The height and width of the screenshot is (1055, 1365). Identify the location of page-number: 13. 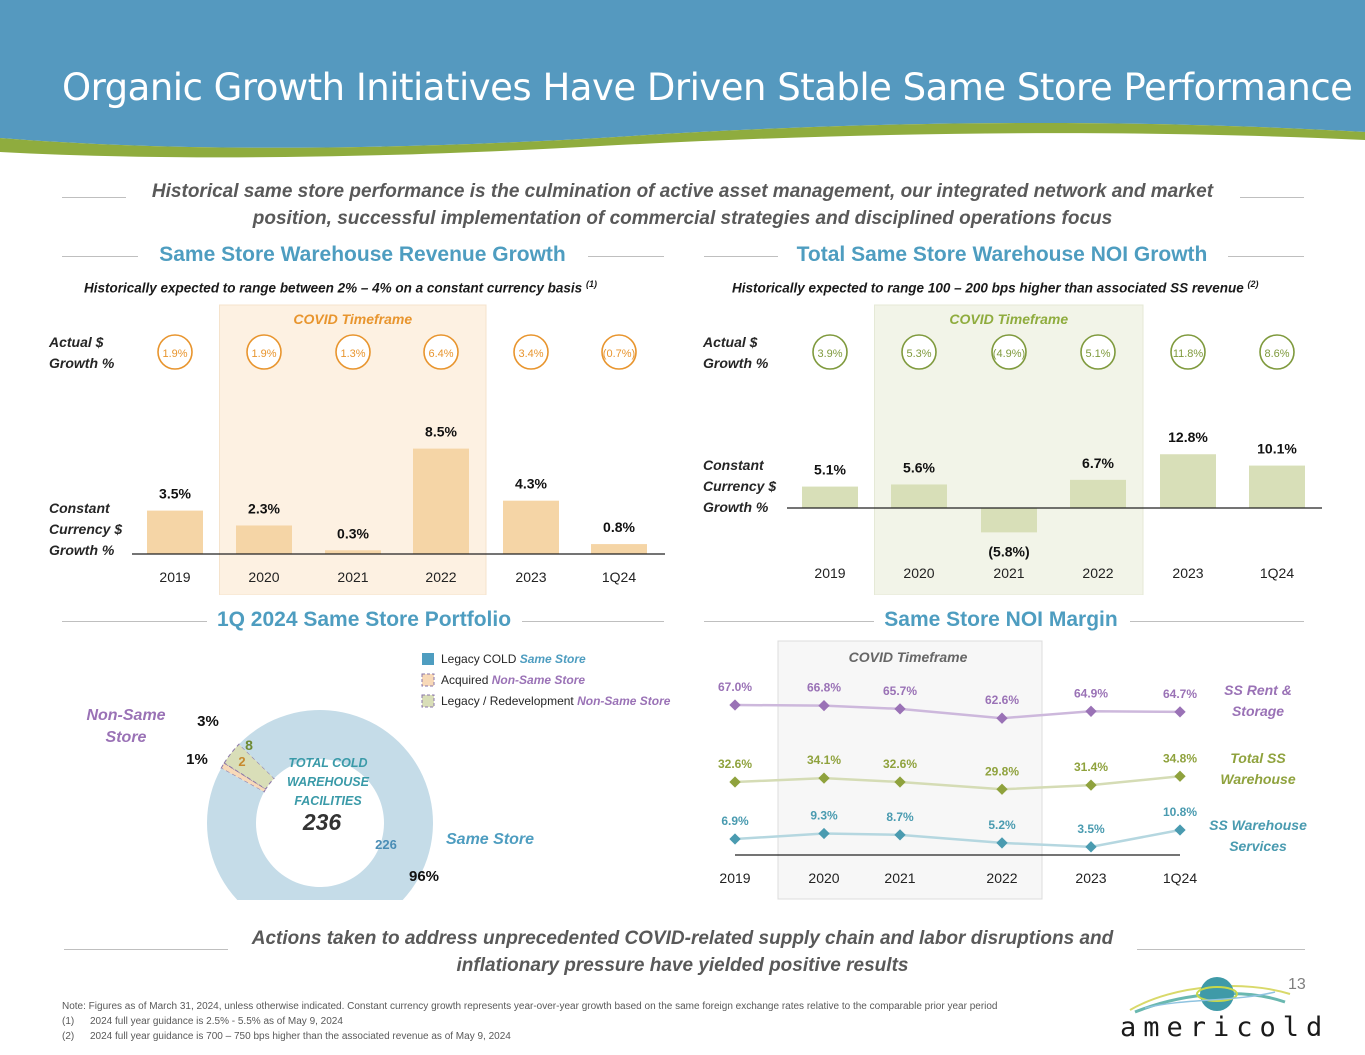
(1297, 984).